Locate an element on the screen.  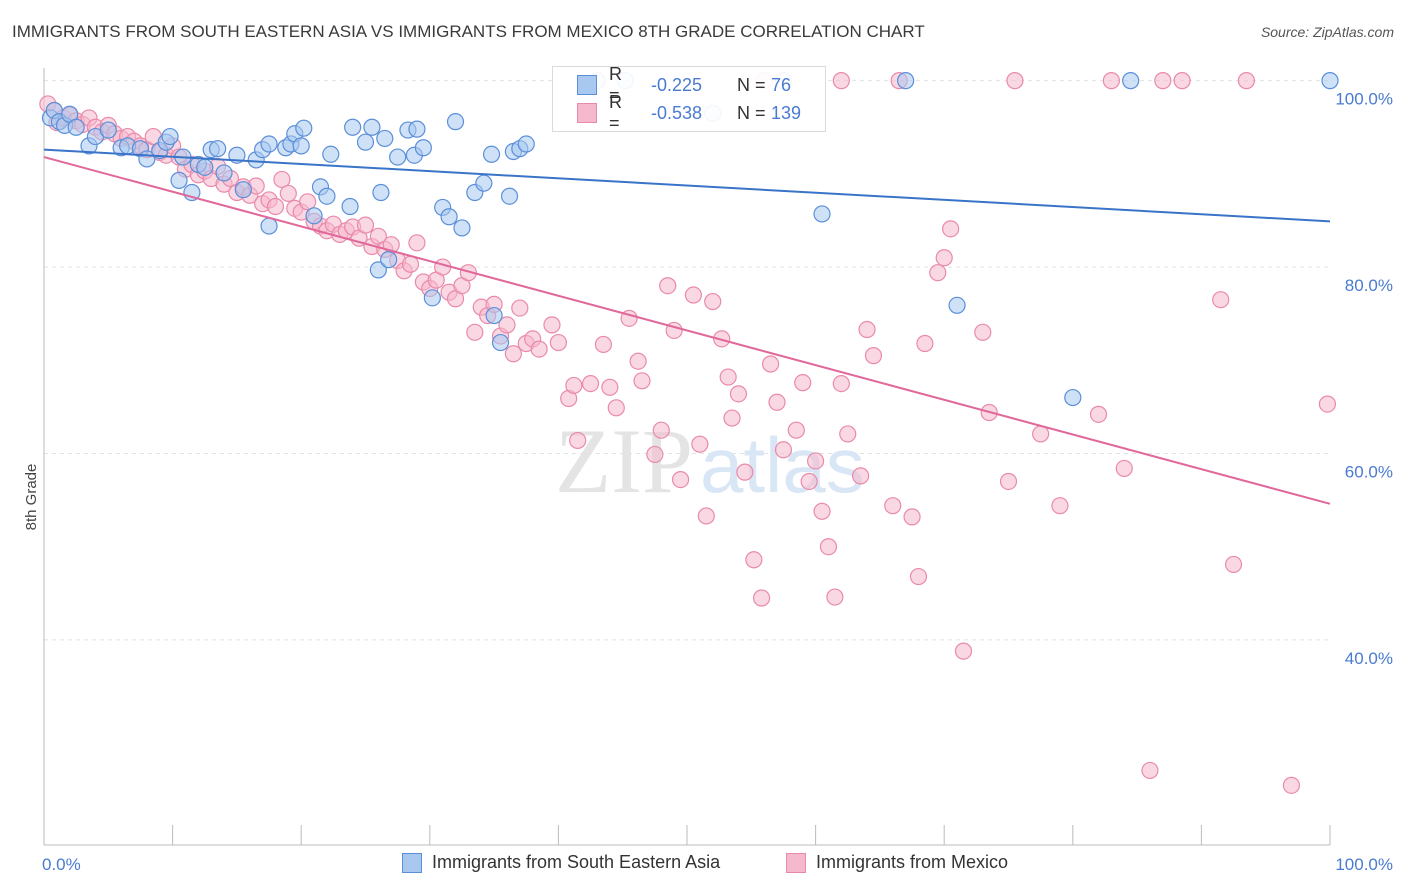
watermark: ZIP atlas is located at coordinates (710, 461).